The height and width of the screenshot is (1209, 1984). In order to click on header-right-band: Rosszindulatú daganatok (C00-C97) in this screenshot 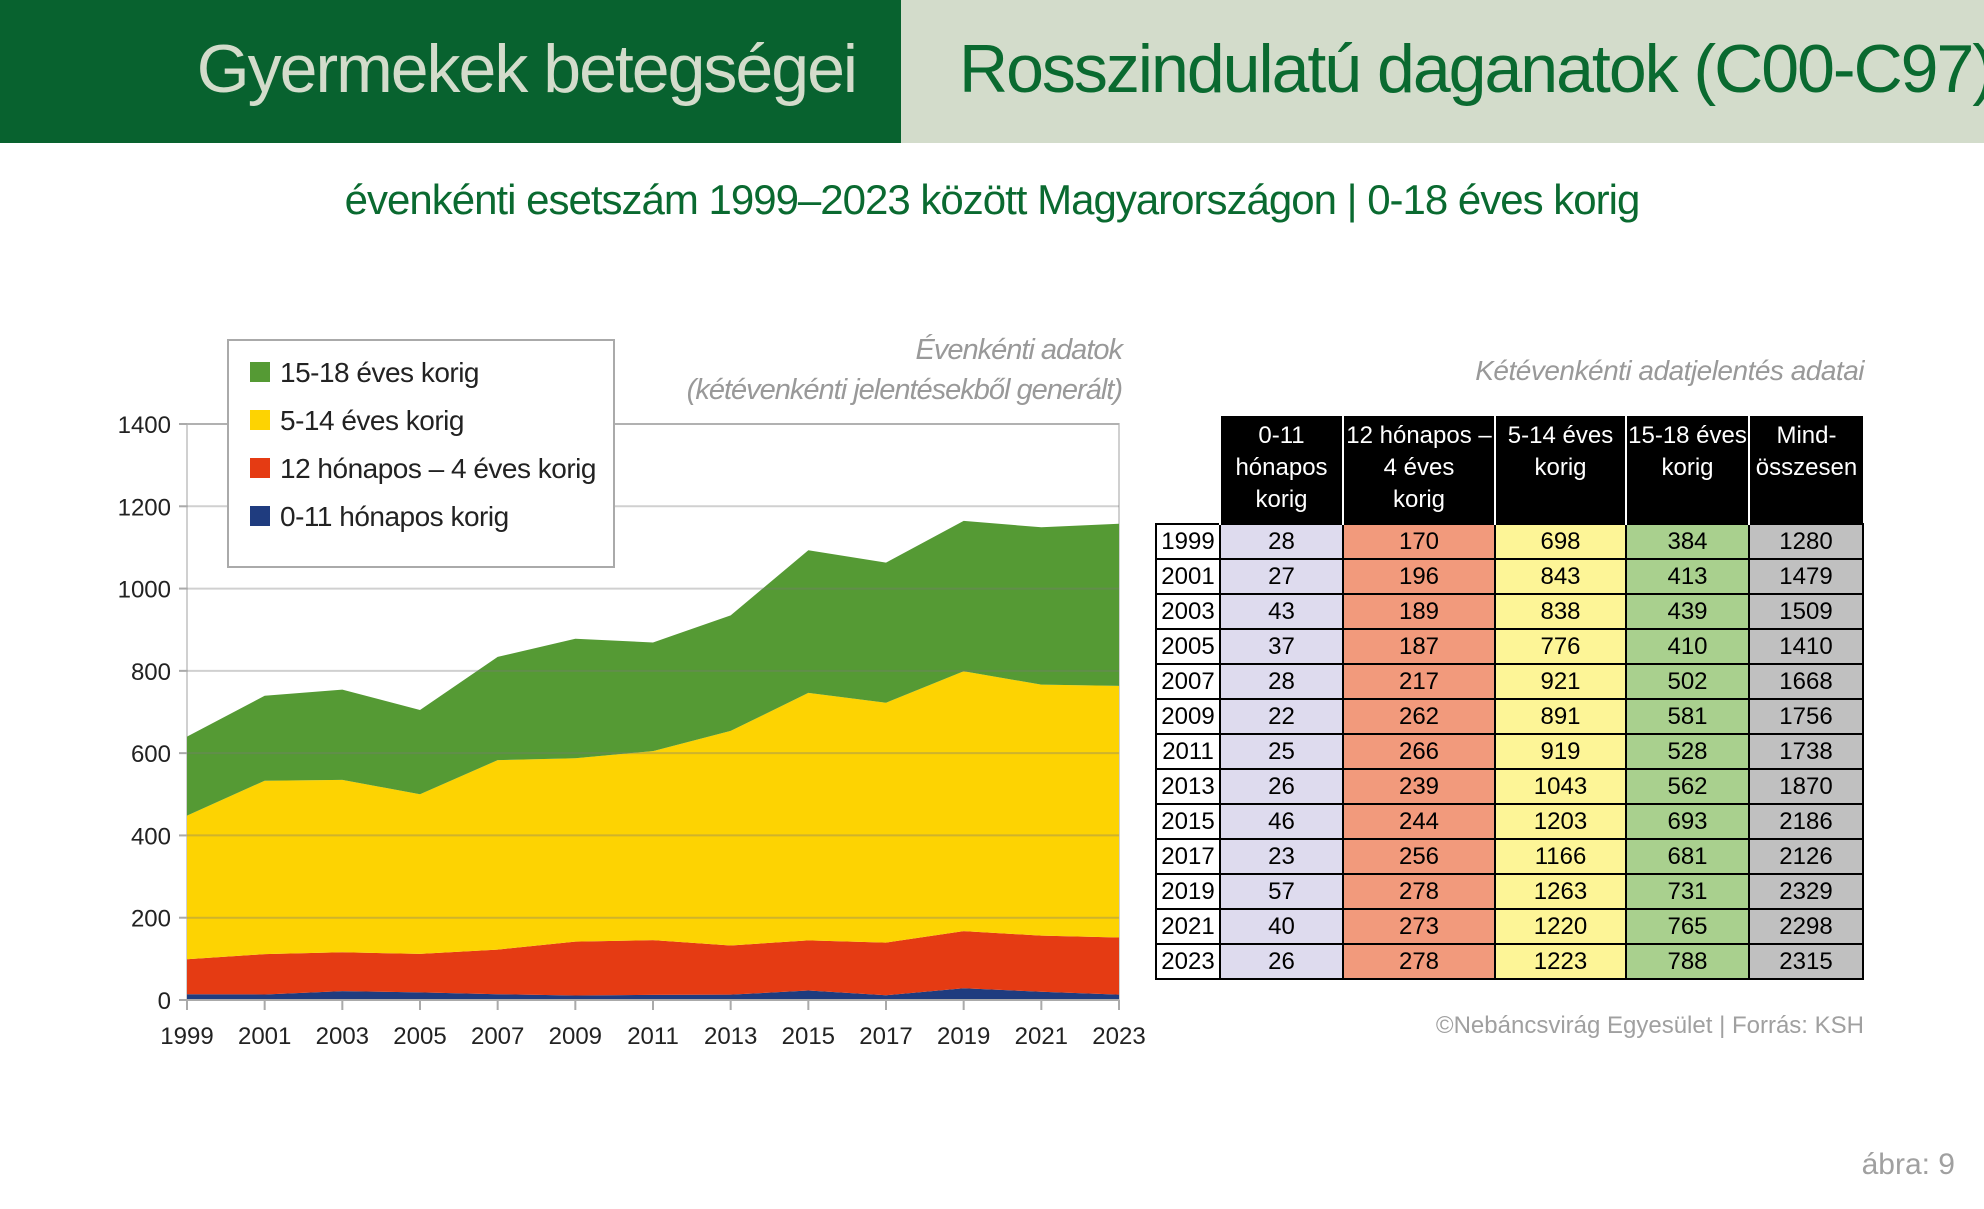, I will do `click(1442, 71)`.